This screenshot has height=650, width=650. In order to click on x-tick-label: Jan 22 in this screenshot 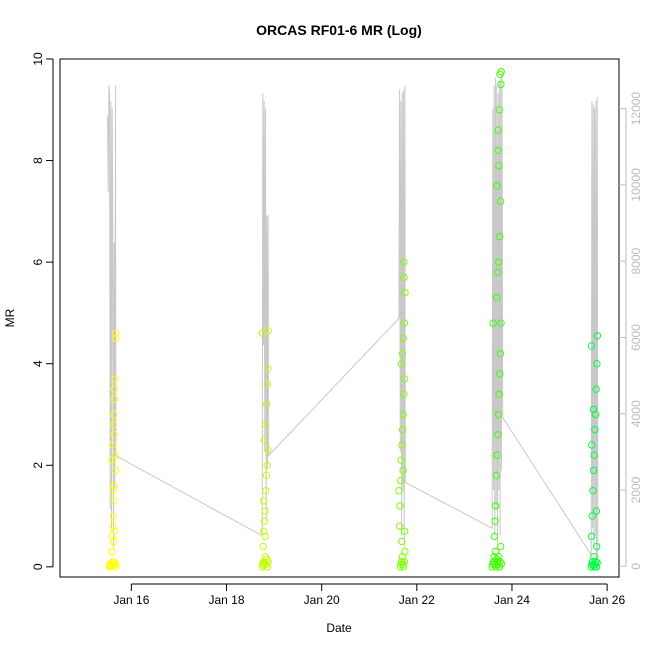, I will do `click(417, 600)`.